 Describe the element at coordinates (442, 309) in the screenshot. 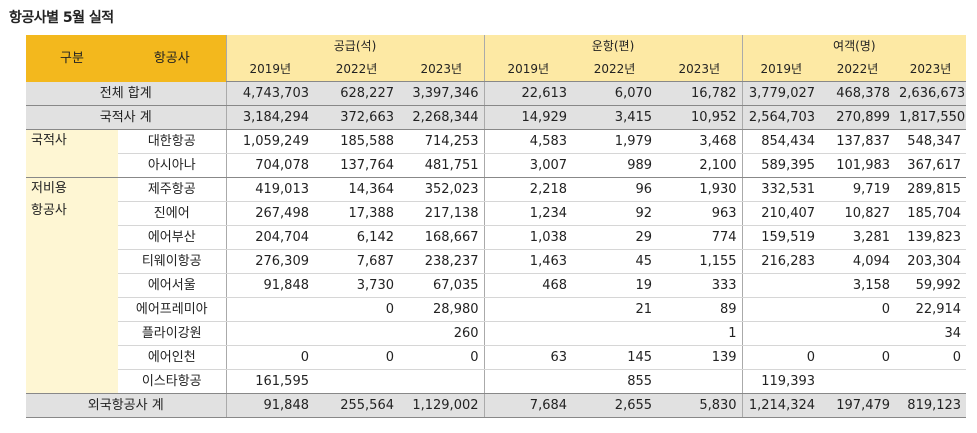

I see `value-cell: 28,980` at that location.